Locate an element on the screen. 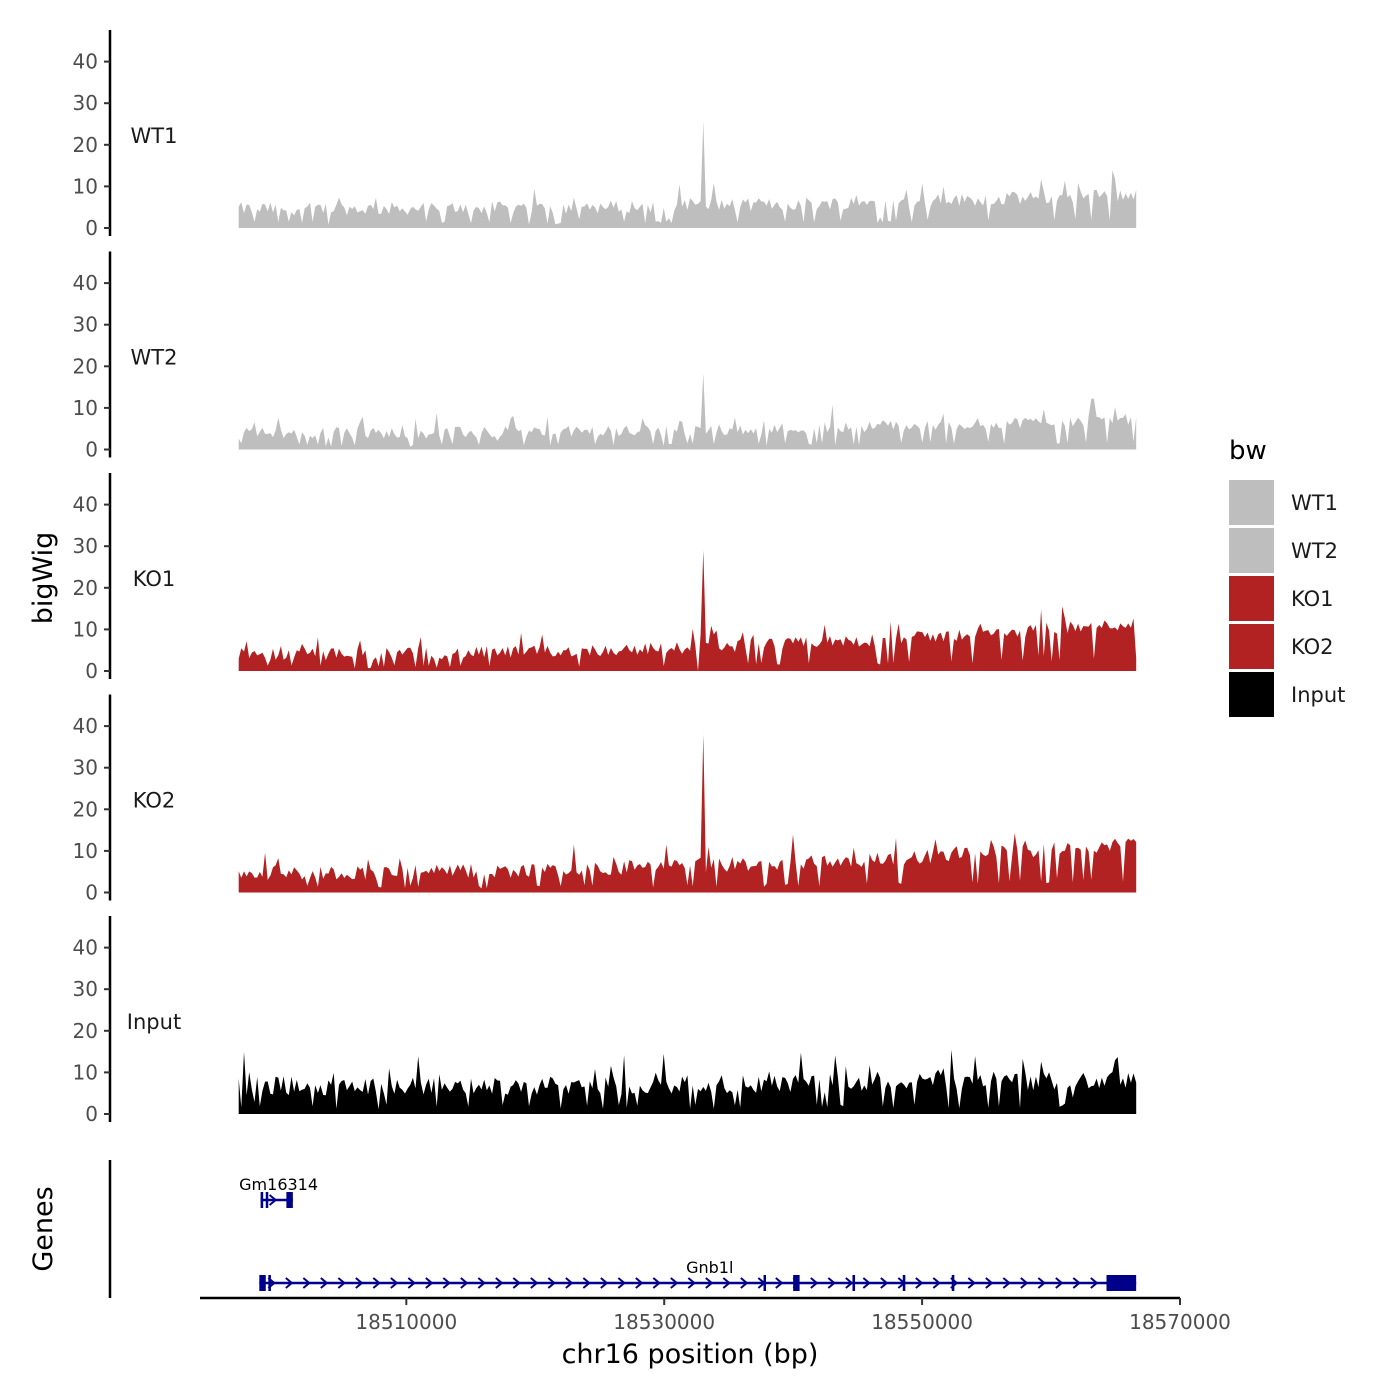  signal-area-ko2 is located at coordinates (687, 813).